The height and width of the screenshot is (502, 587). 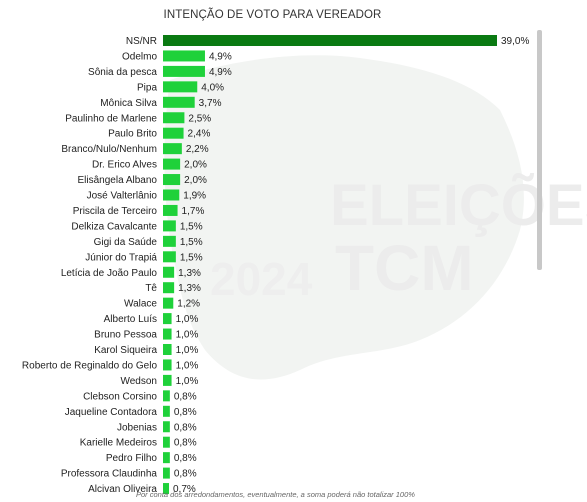 I want to click on category-label: Pedro Filho, so click(x=132, y=458).